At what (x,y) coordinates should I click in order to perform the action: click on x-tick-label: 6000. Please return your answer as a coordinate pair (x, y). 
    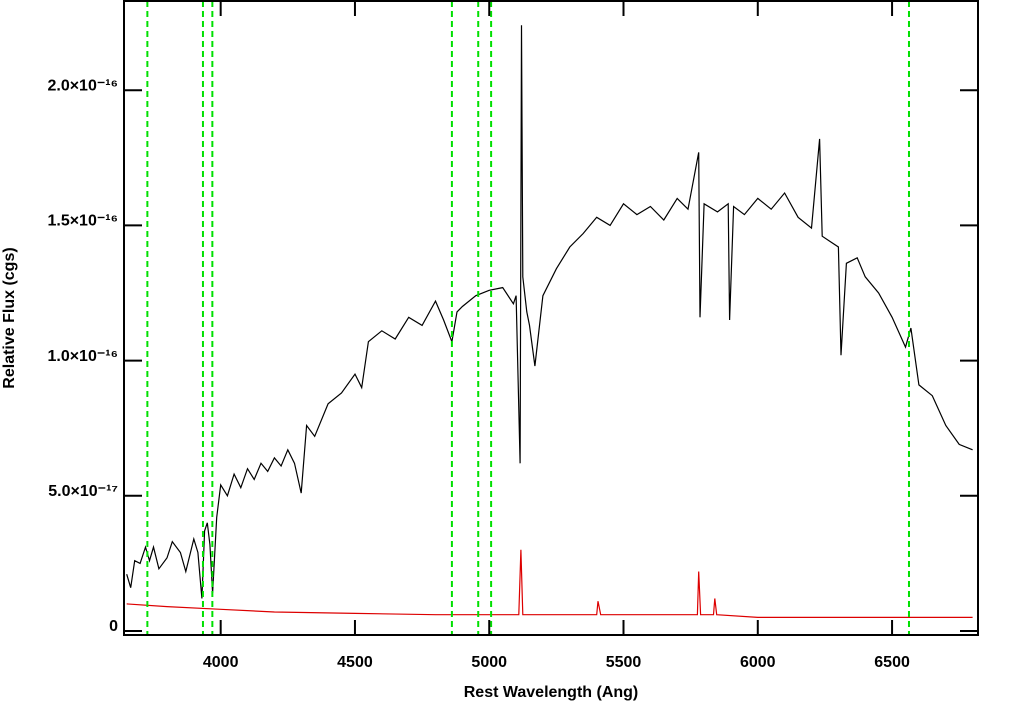
    Looking at the image, I should click on (758, 662).